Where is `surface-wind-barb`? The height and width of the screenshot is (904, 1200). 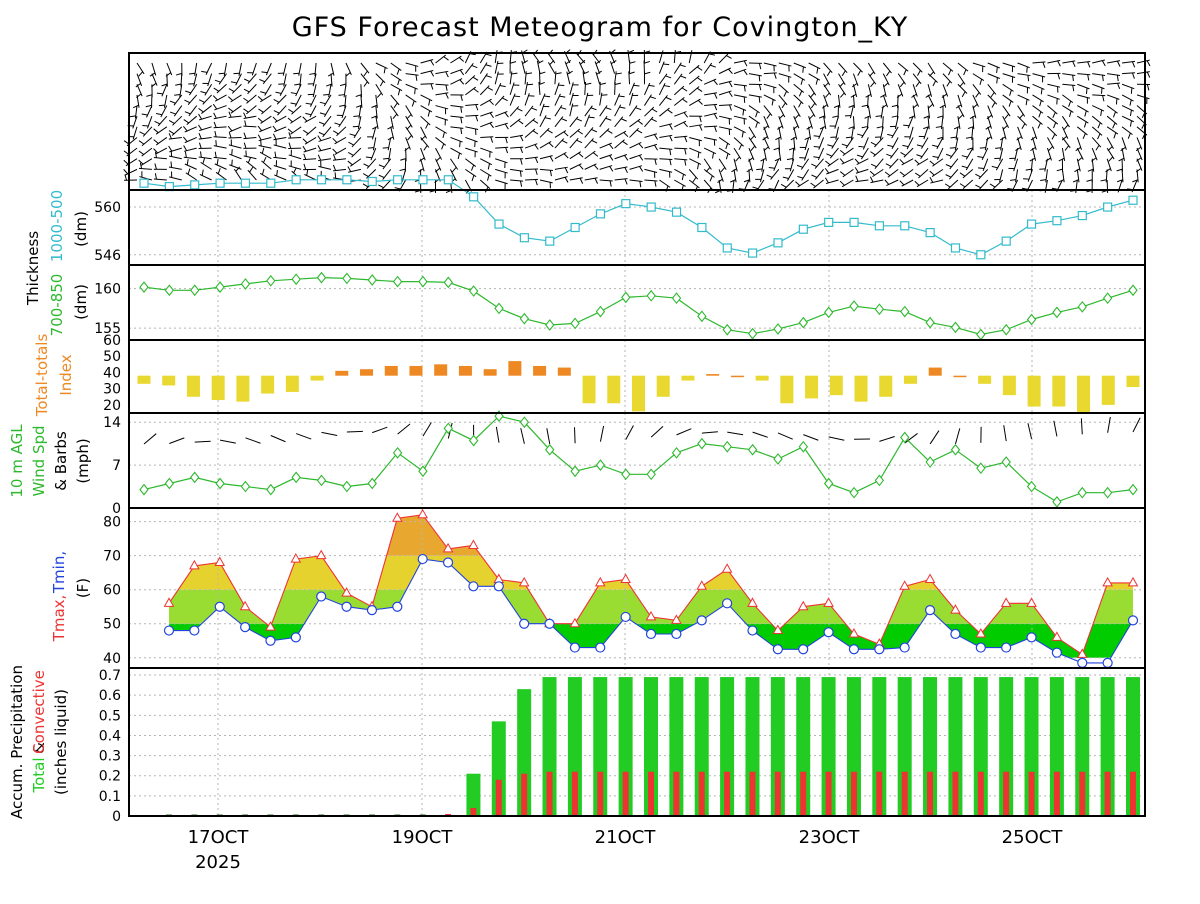
surface-wind-barb is located at coordinates (497, 435).